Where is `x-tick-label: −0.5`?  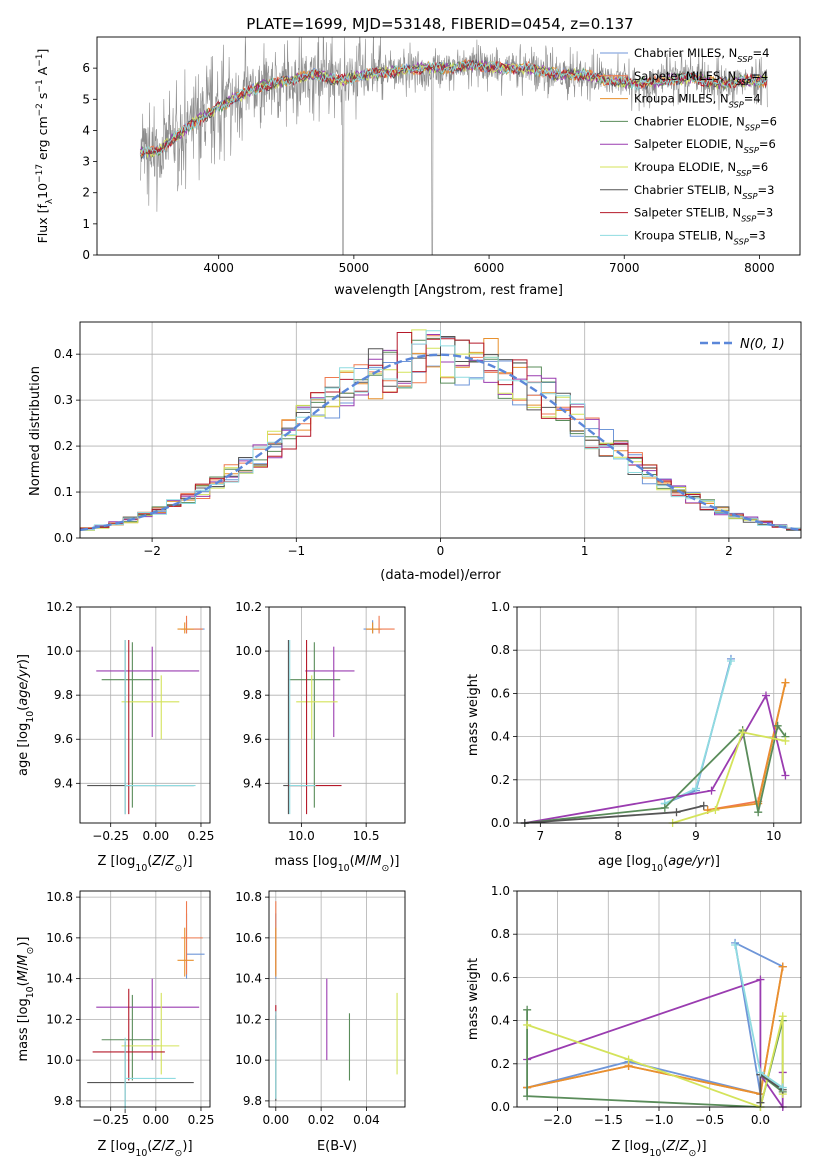 x-tick-label: −0.5 is located at coordinates (709, 1120).